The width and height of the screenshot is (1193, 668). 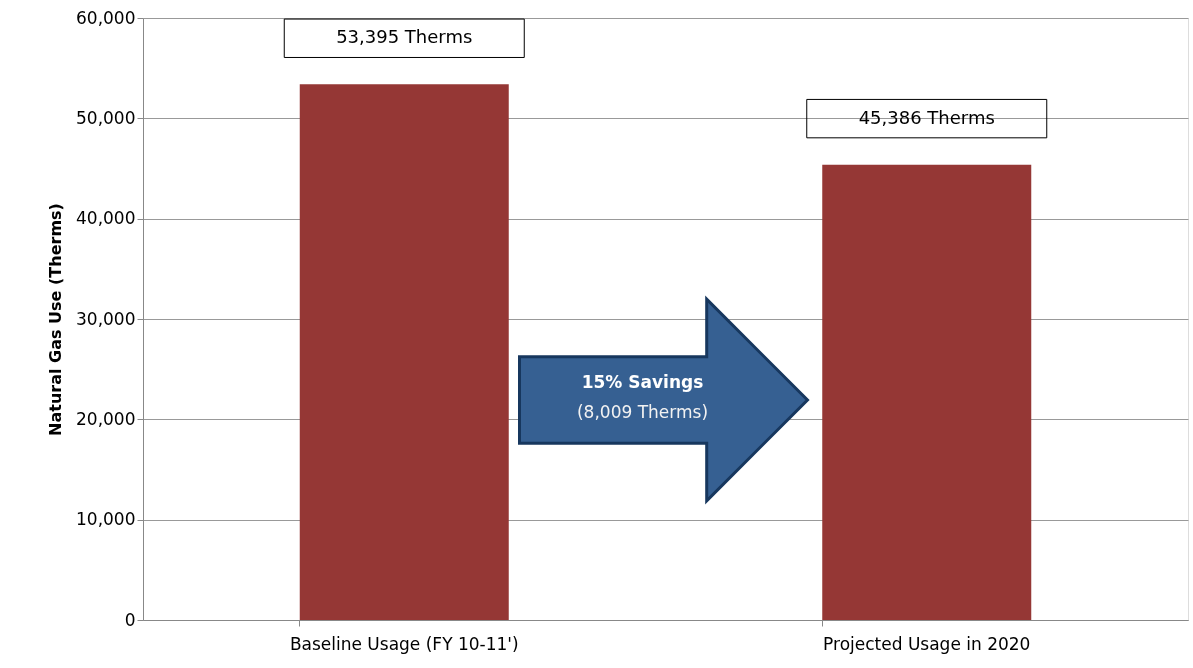 I want to click on x-tick-label: Projected Usage in 2020, so click(x=927, y=643).